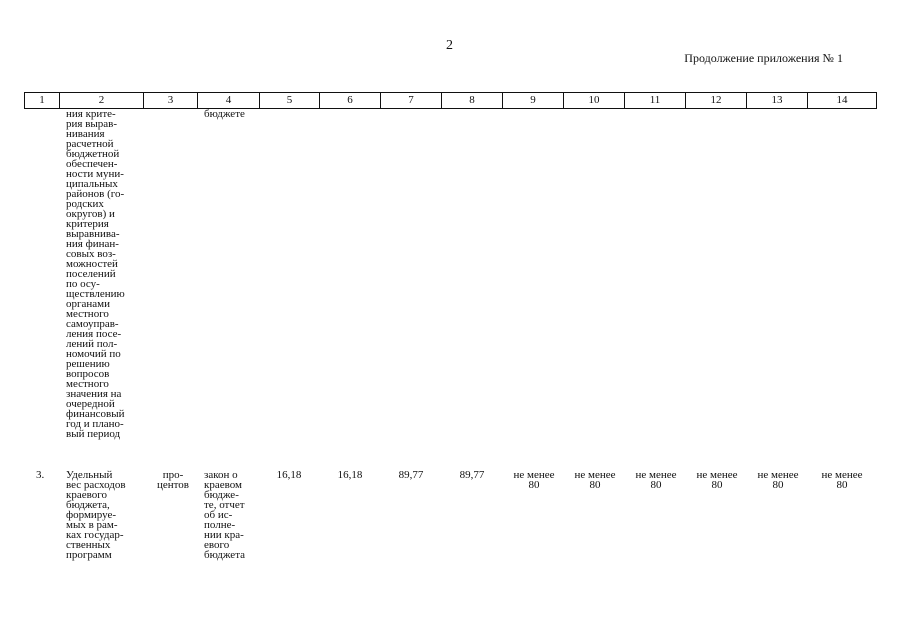 This screenshot has width=905, height=640. What do you see at coordinates (290, 100) in the screenshot?
I see `table-header-cell: 5` at bounding box center [290, 100].